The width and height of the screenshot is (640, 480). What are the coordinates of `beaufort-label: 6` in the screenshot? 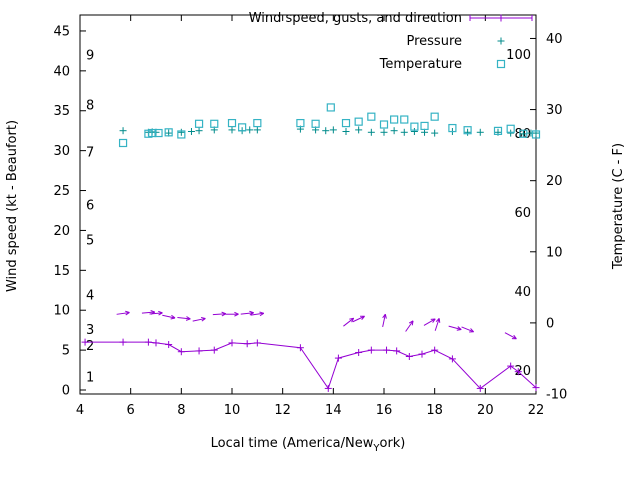 It's located at (90, 205).